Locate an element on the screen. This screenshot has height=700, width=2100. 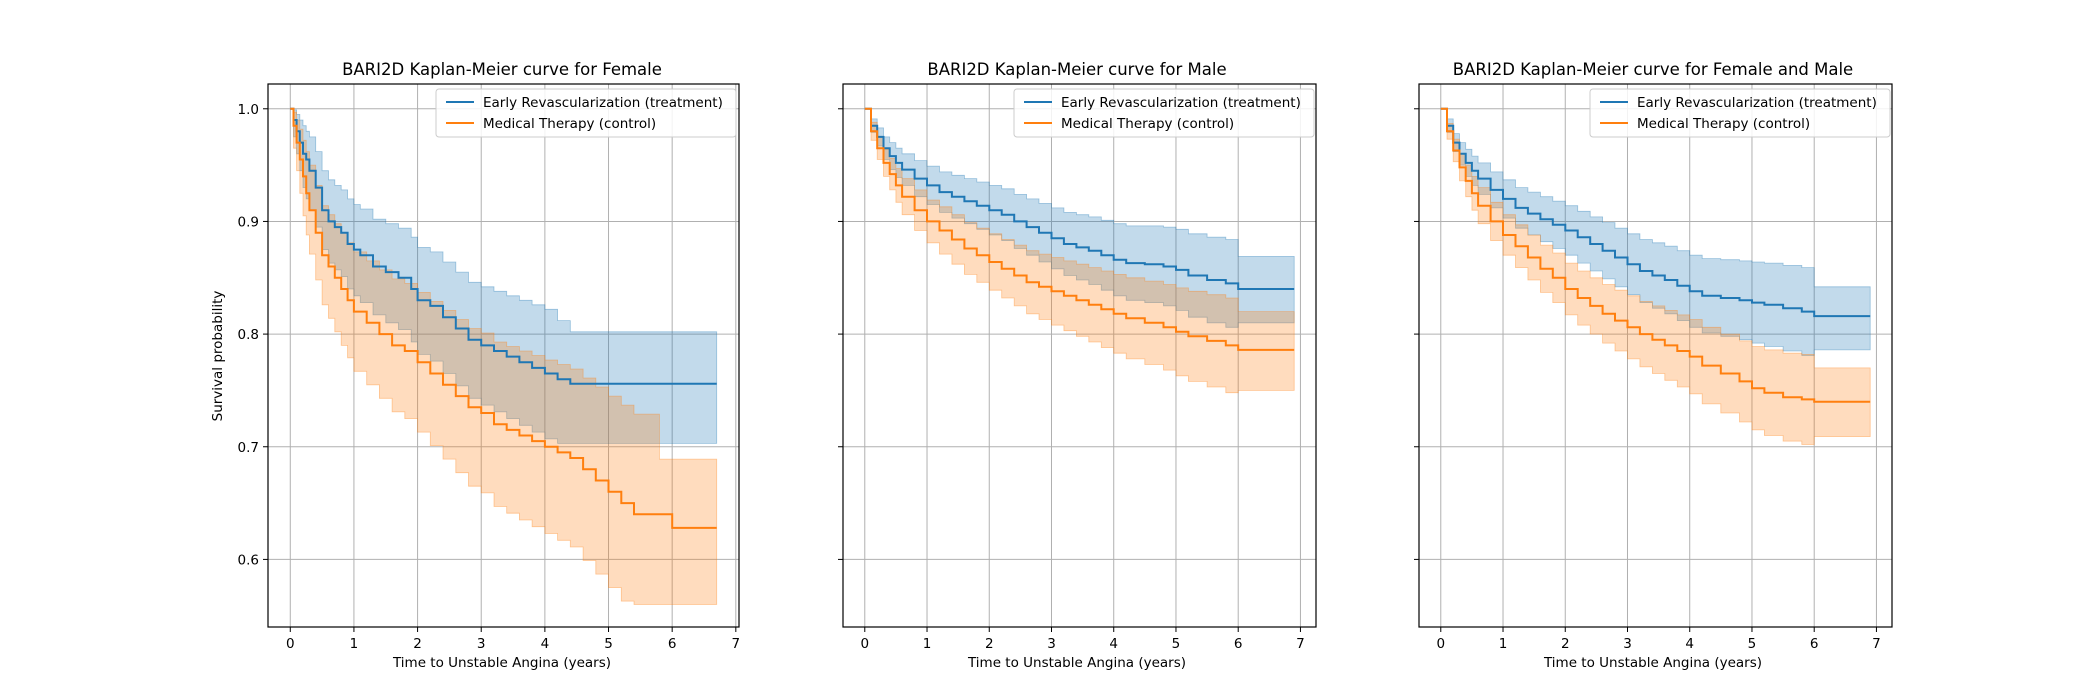
y-tick-label: 0.7 is located at coordinates (248, 448).